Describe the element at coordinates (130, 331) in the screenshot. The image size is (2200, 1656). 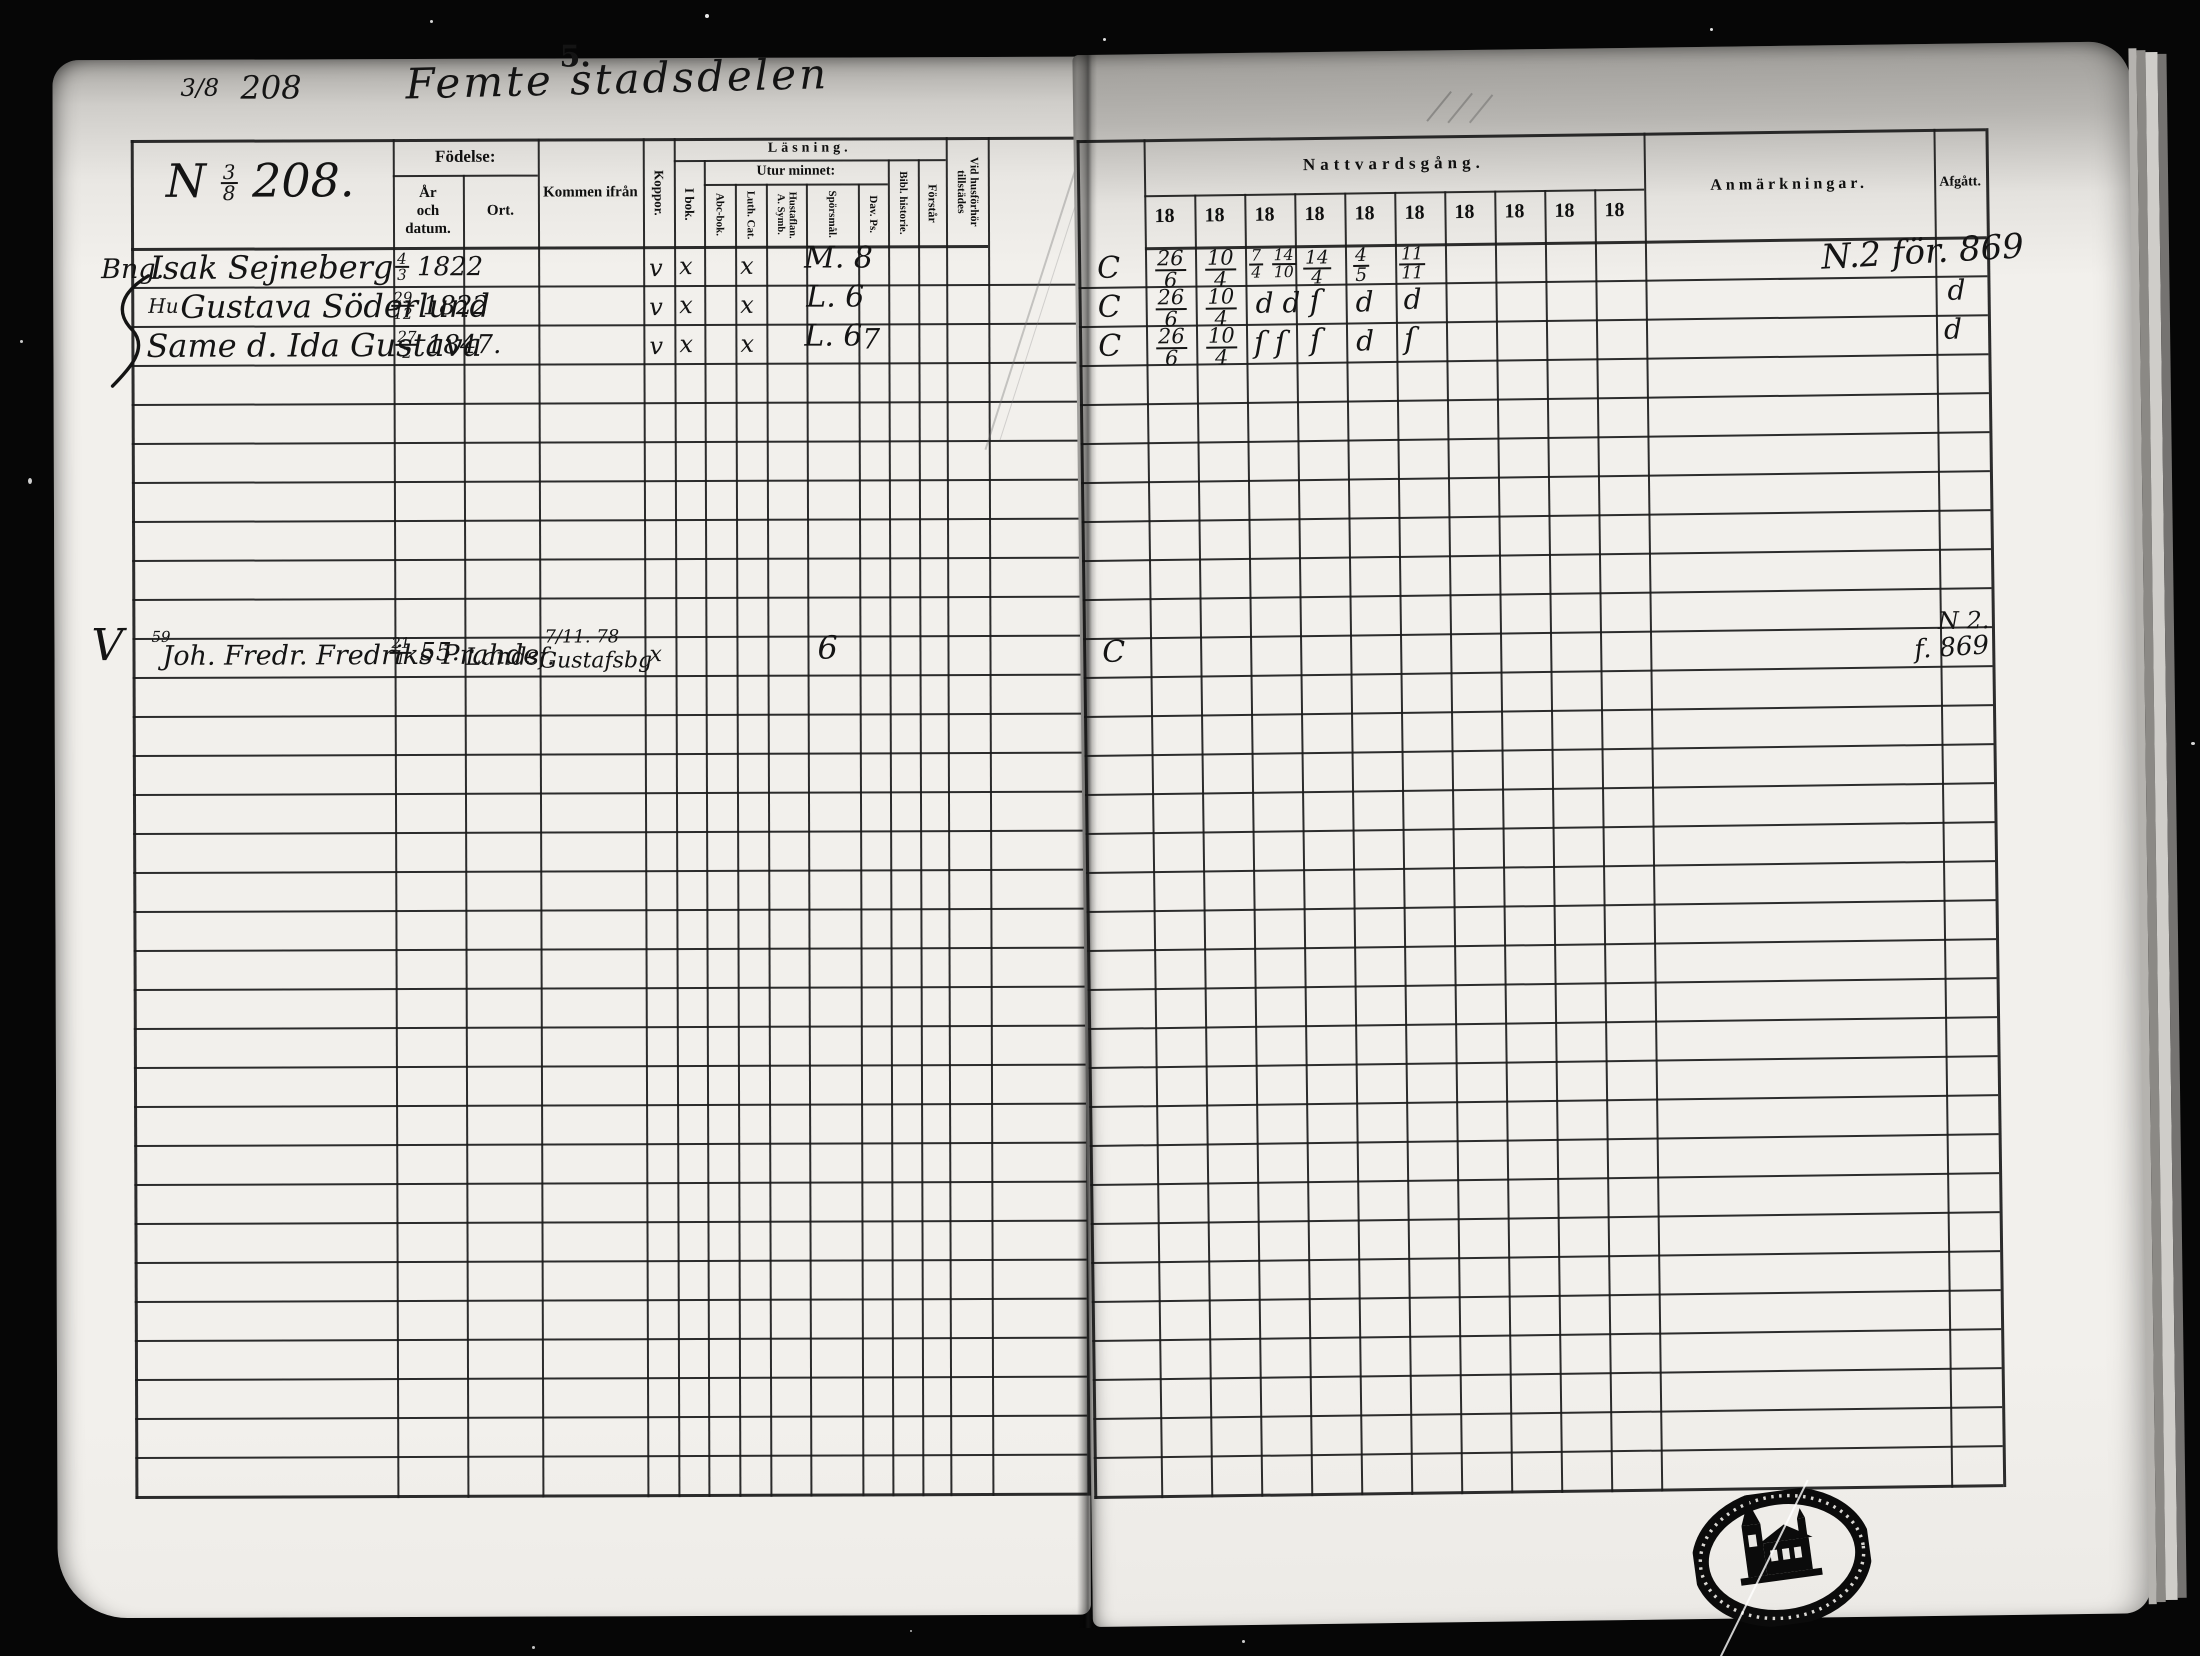
I see `margin-brace` at that location.